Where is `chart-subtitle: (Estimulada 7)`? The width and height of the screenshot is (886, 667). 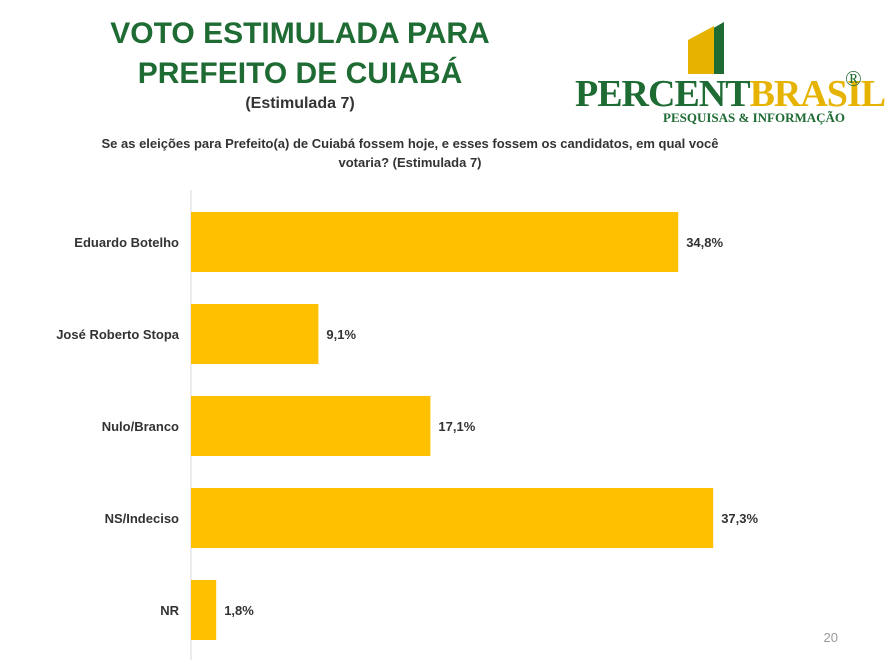 chart-subtitle: (Estimulada 7) is located at coordinates (300, 103).